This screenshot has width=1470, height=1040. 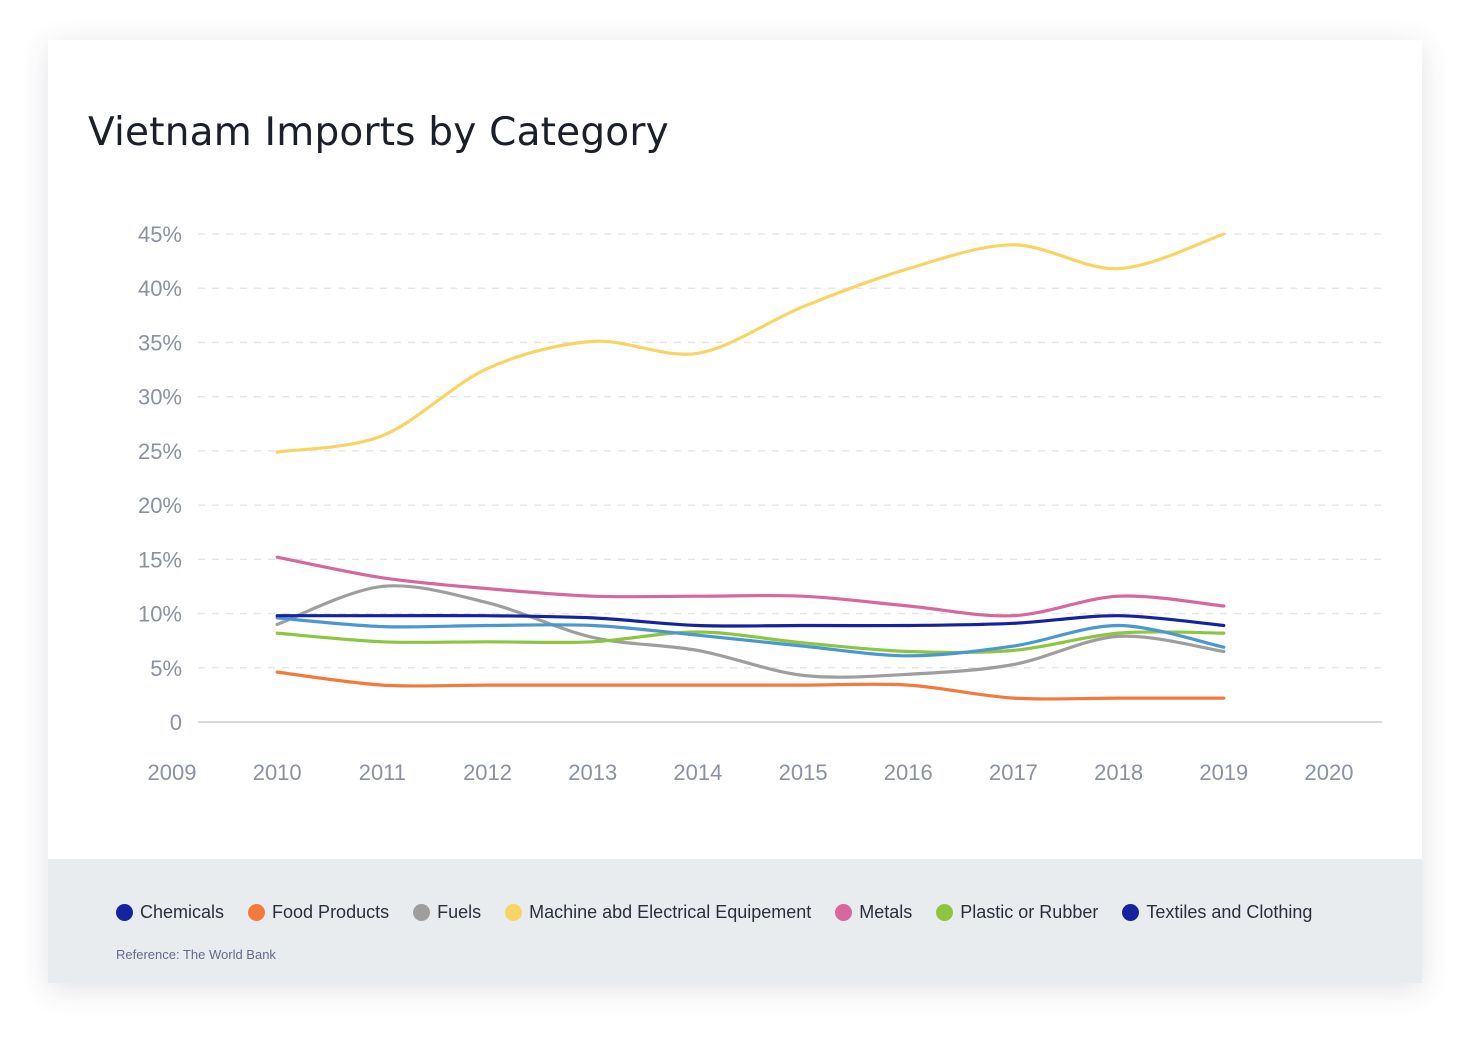 I want to click on legend-item: Fuels, so click(x=447, y=912).